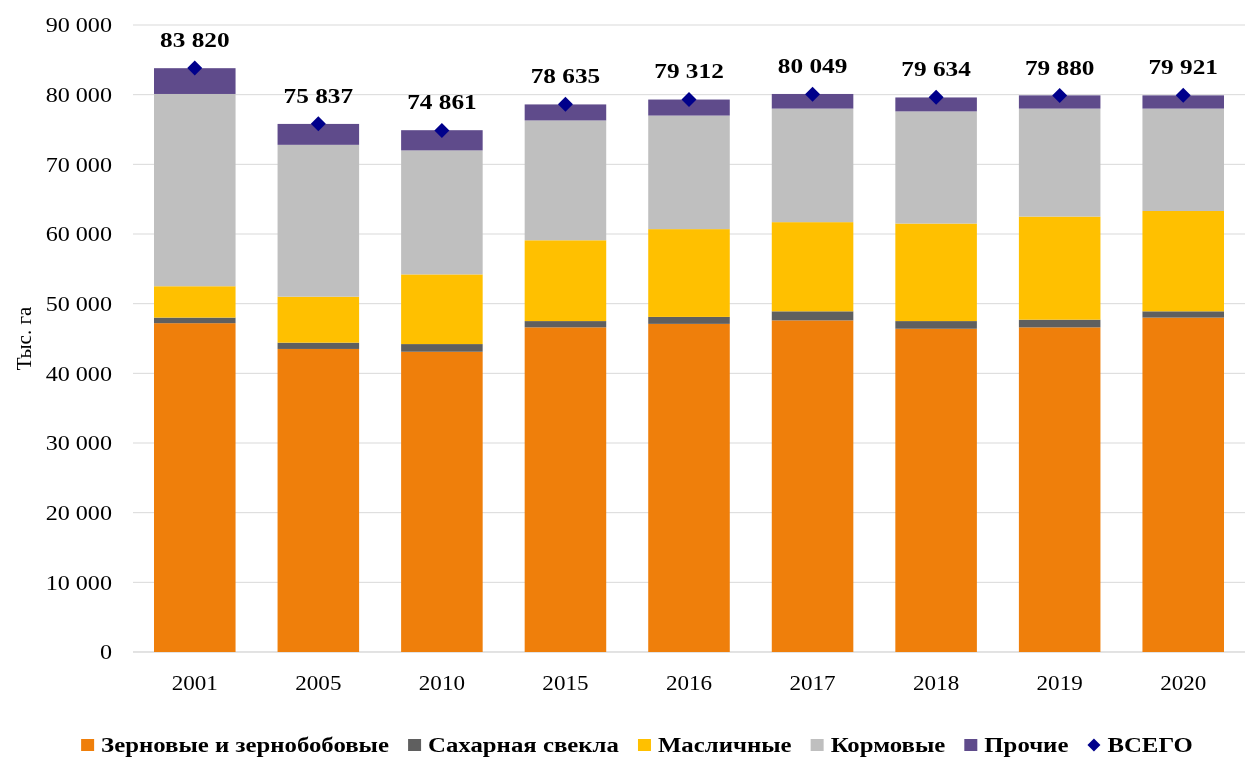 Image resolution: width=1248 pixels, height=760 pixels. What do you see at coordinates (318, 95) in the screenshot?
I see `data-label: 75 837` at bounding box center [318, 95].